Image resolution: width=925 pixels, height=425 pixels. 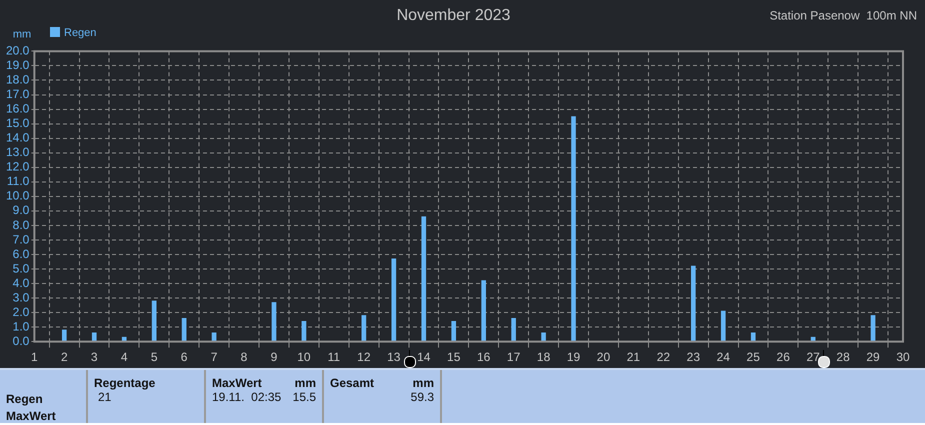 What do you see at coordinates (18, 167) in the screenshot?
I see `y-tick-label: 12.0` at bounding box center [18, 167].